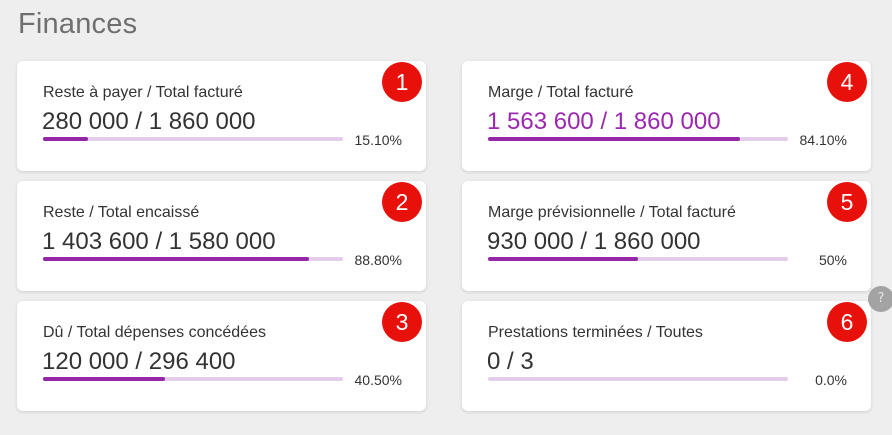  I want to click on step-badge: 3, so click(402, 322).